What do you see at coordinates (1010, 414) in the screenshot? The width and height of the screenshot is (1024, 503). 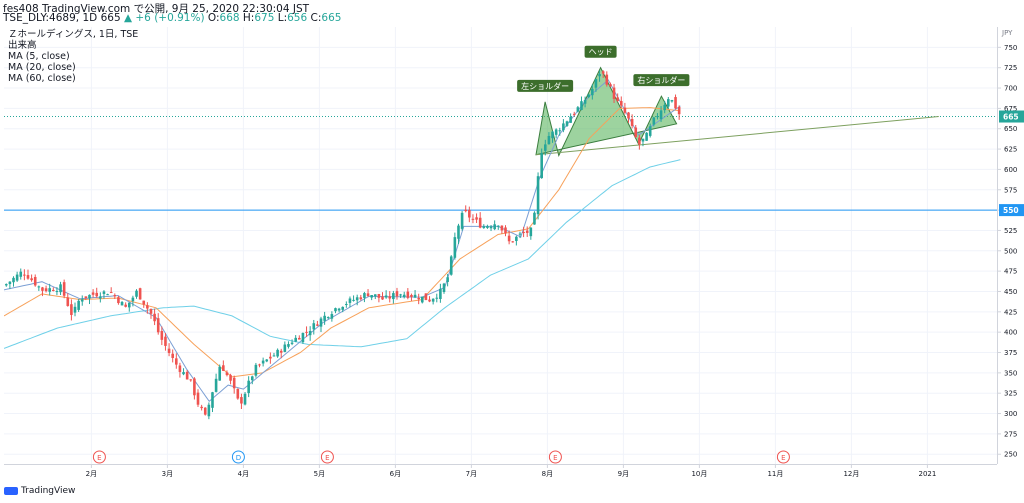 I see `y-tick-label: 300` at bounding box center [1010, 414].